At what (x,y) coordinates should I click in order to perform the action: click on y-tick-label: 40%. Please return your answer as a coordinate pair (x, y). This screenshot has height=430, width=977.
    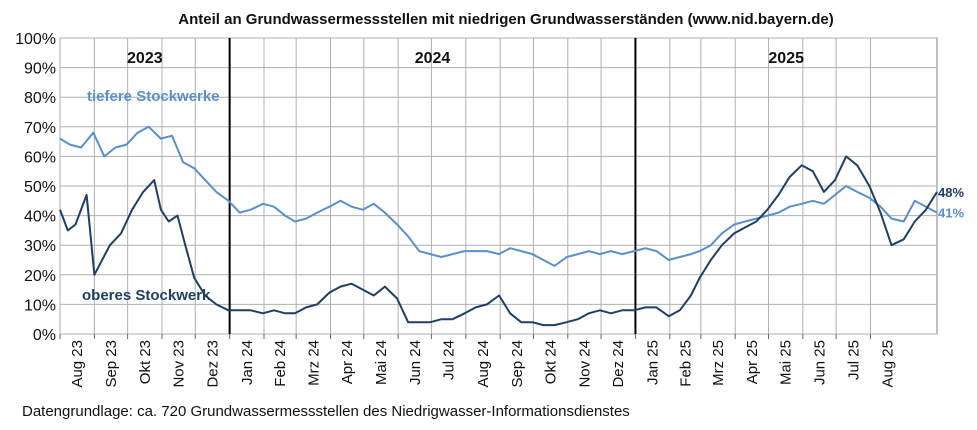
    Looking at the image, I should click on (40, 217).